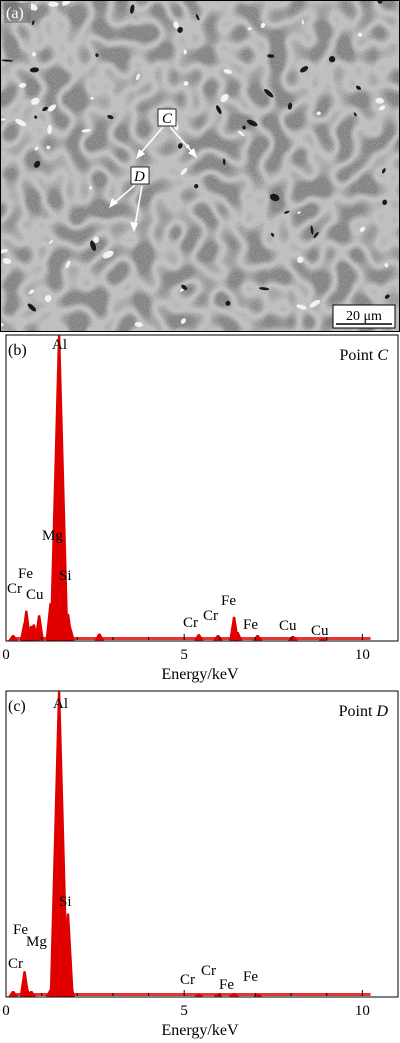 The width and height of the screenshot is (400, 1043). Describe the element at coordinates (364, 711) in the screenshot. I see `chart-title-d: Point D` at that location.